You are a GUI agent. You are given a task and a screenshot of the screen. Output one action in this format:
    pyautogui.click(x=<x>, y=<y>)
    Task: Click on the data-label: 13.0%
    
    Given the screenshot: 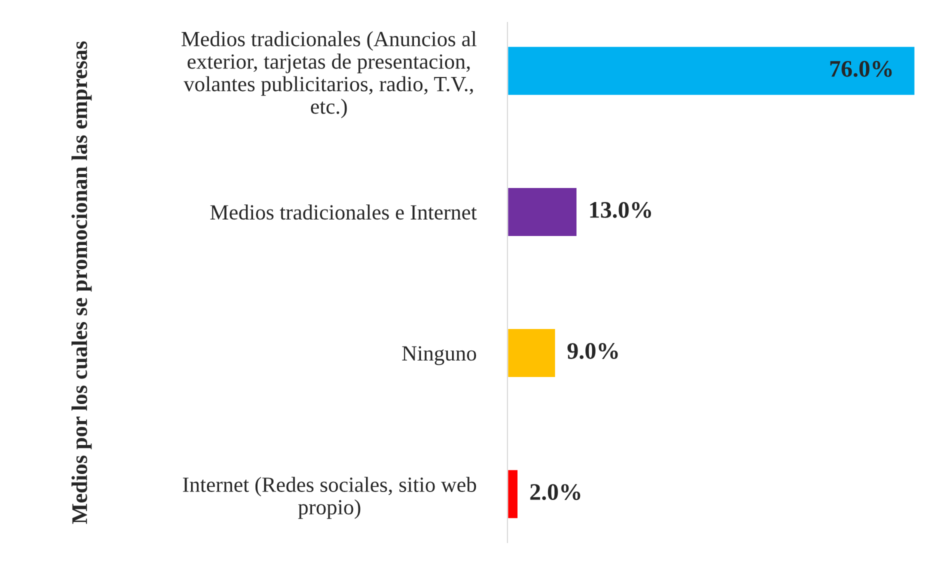 What is the action you would take?
    pyautogui.click(x=621, y=210)
    